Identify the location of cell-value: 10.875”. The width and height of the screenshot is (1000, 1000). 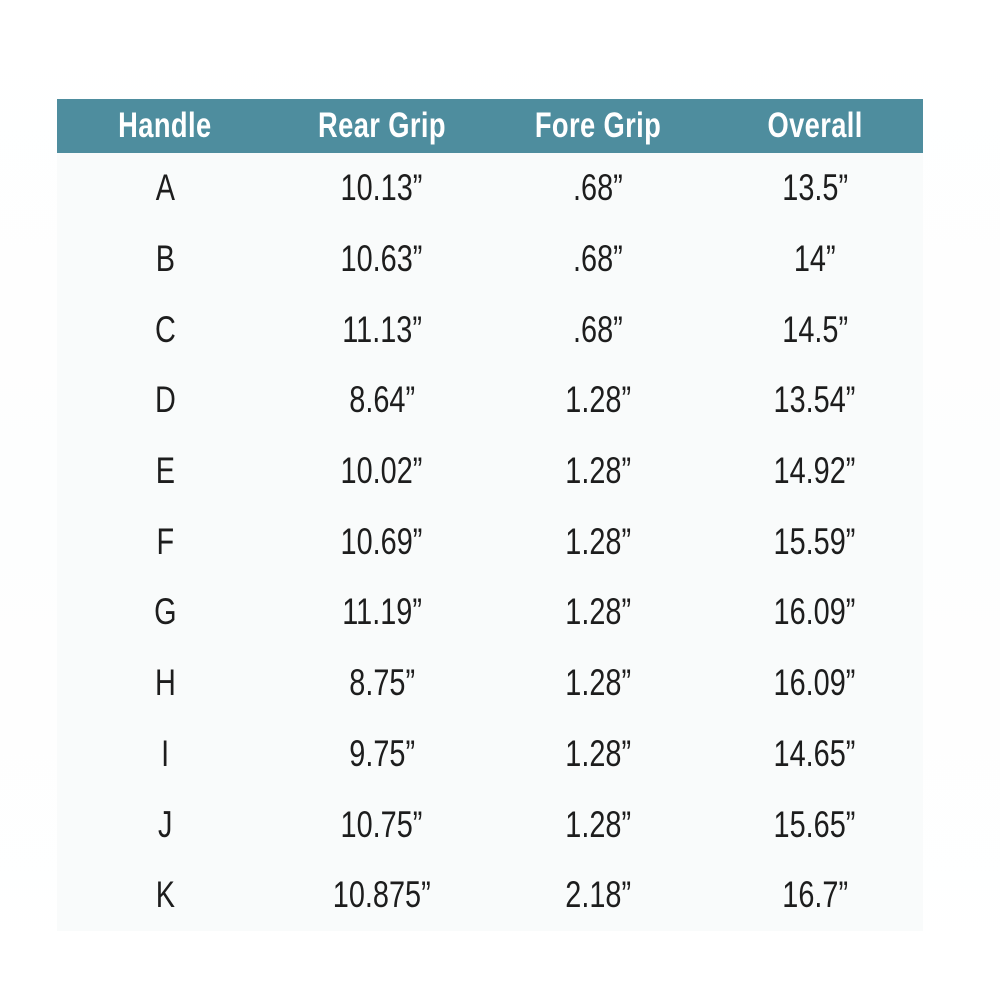
(381, 895).